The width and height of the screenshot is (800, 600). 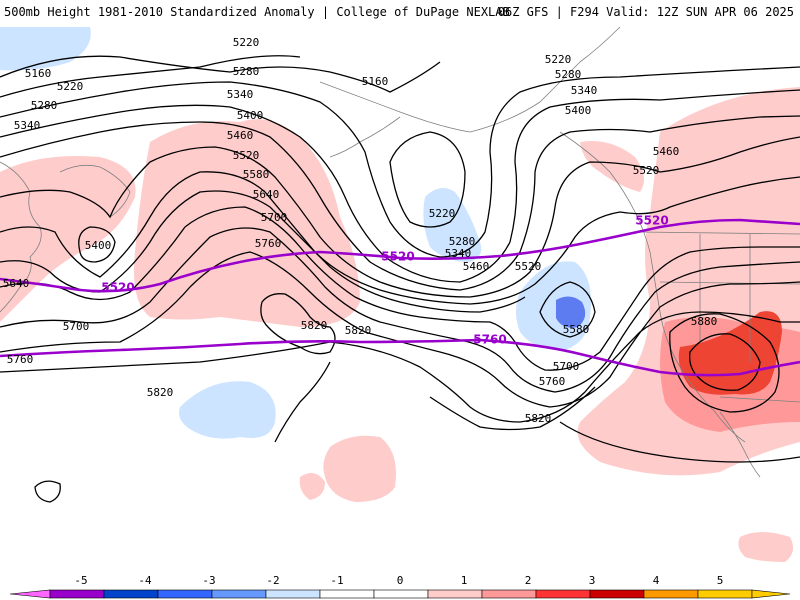 What do you see at coordinates (464, 580) in the screenshot?
I see `legend-tick: 1` at bounding box center [464, 580].